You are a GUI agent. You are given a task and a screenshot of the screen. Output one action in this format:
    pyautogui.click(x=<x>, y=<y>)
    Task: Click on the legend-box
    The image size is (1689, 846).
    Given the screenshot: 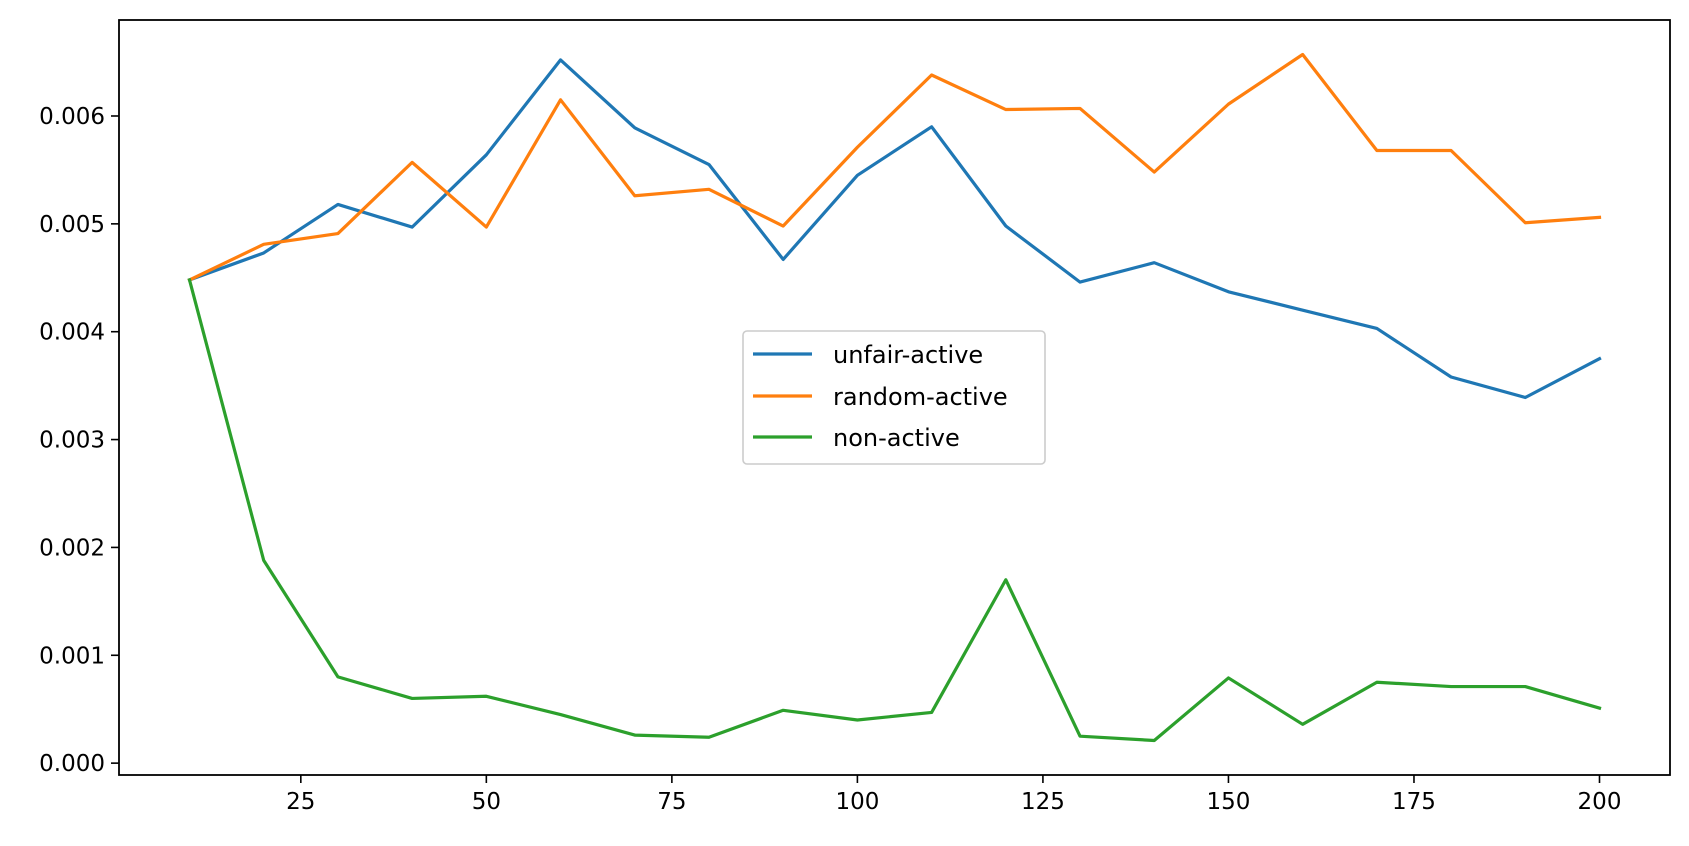 What is the action you would take?
    pyautogui.click(x=894, y=397)
    